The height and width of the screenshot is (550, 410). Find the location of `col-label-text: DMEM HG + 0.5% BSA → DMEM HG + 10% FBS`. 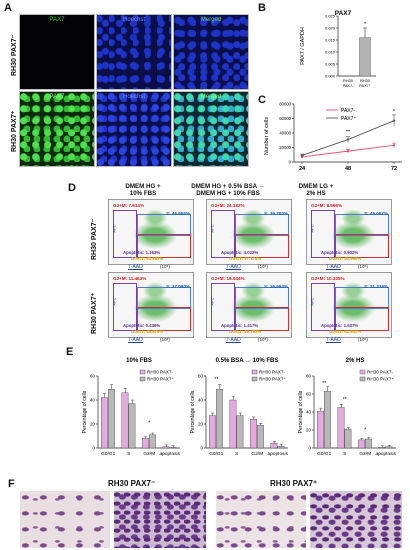

col-label-text: DMEM HG + 0.5% BSA → DMEM HG + 10% FBS is located at coordinates (228, 190).